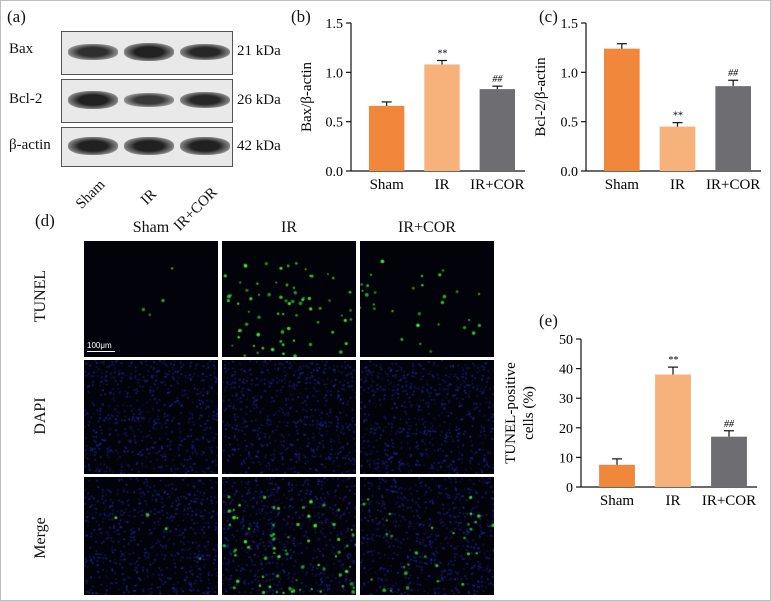 Image resolution: width=771 pixels, height=601 pixels. What do you see at coordinates (566, 340) in the screenshot?
I see `y-tick-label: 50` at bounding box center [566, 340].